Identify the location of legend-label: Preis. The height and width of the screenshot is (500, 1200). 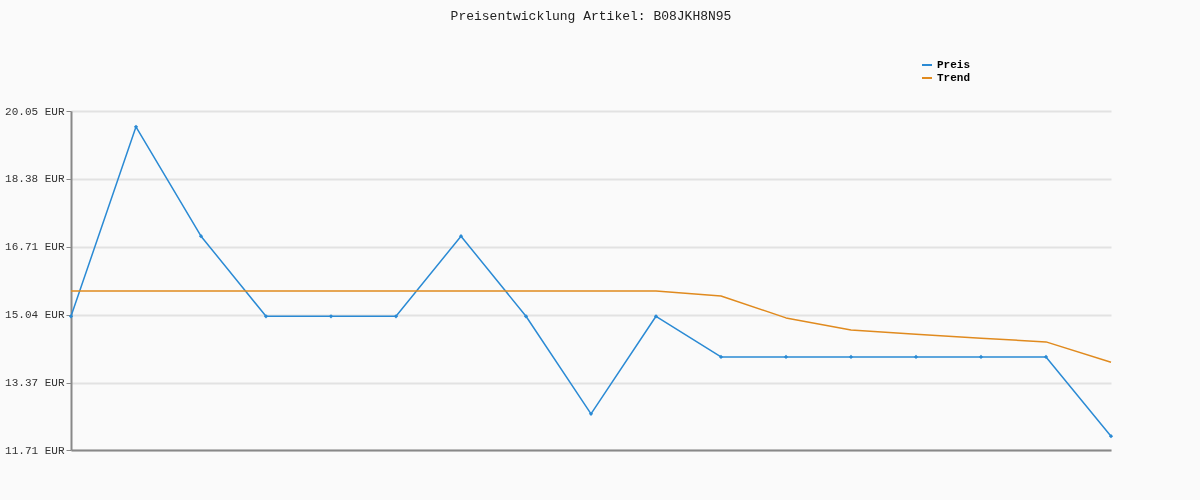
(954, 65).